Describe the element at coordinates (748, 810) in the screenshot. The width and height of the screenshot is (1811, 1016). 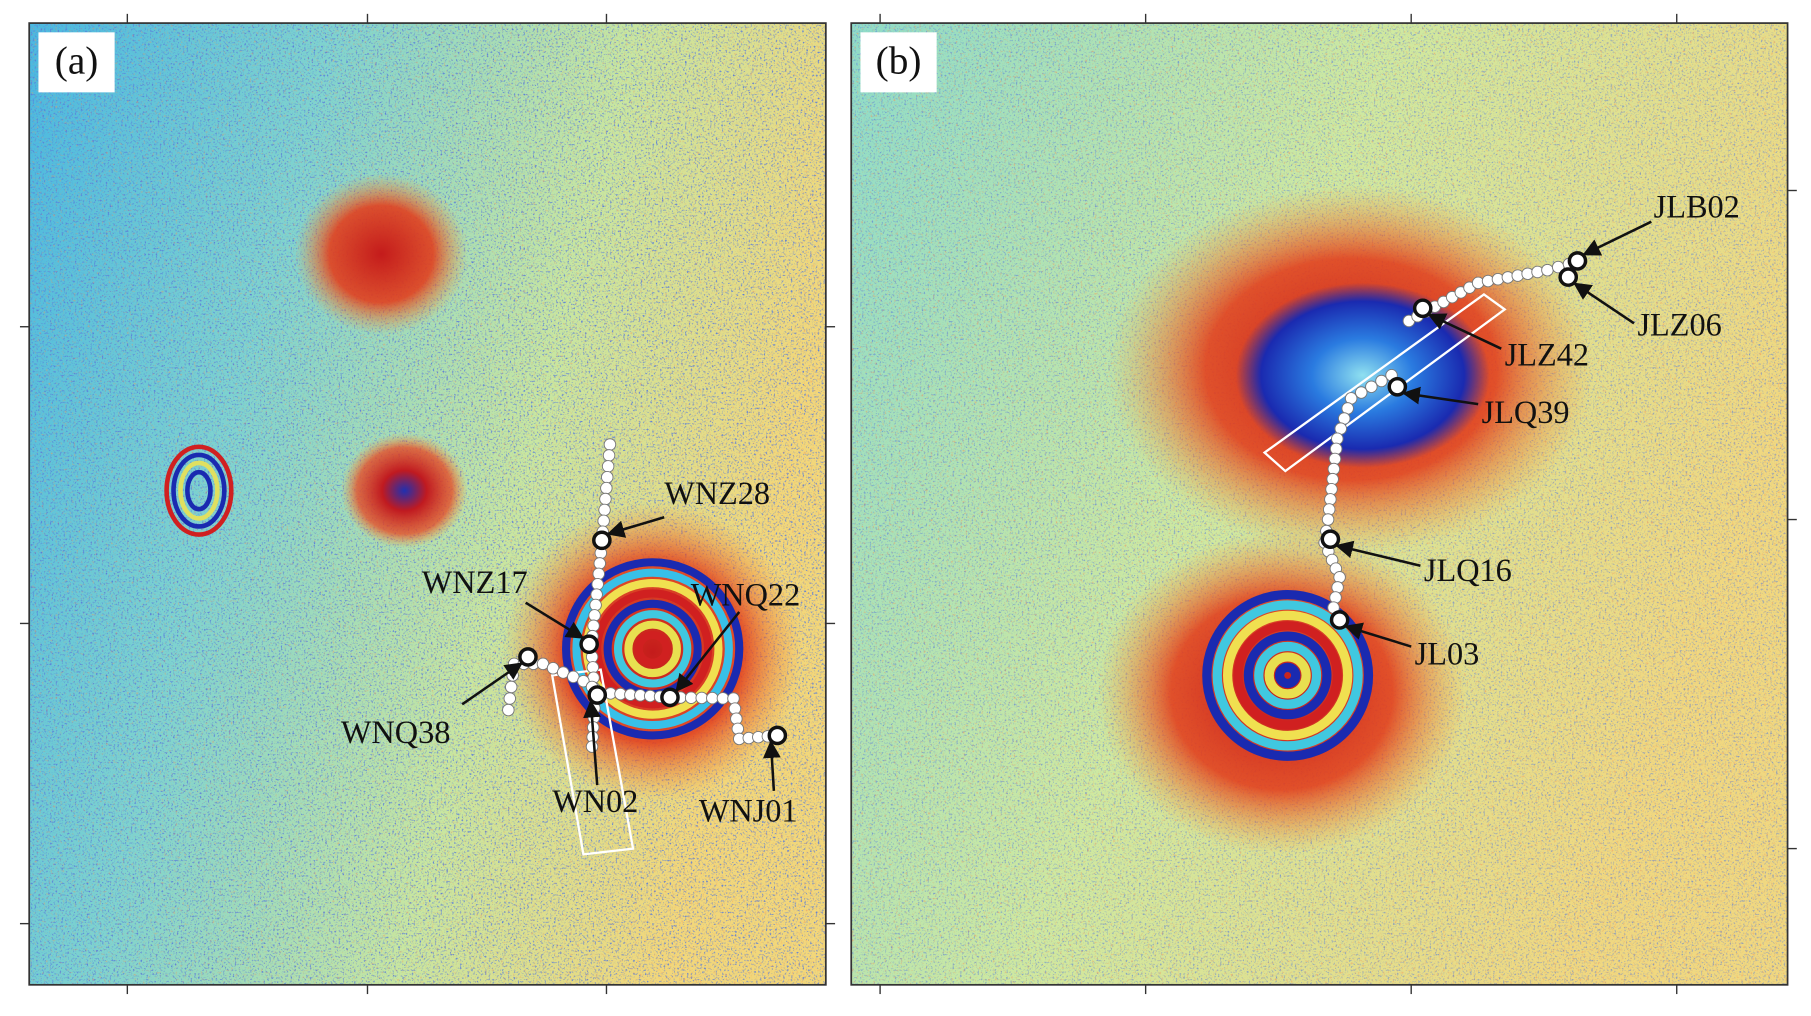
I see `station-label: WNJ01` at that location.